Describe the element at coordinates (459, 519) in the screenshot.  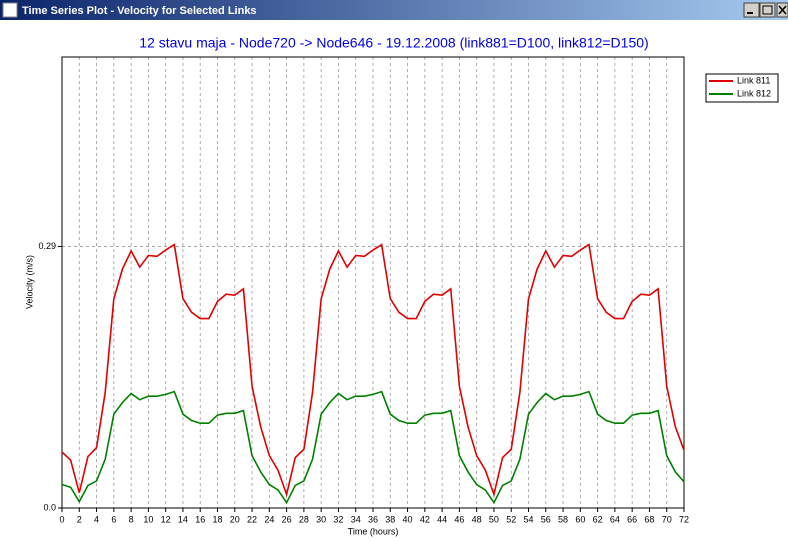
I see `x-tick-label: 46` at that location.